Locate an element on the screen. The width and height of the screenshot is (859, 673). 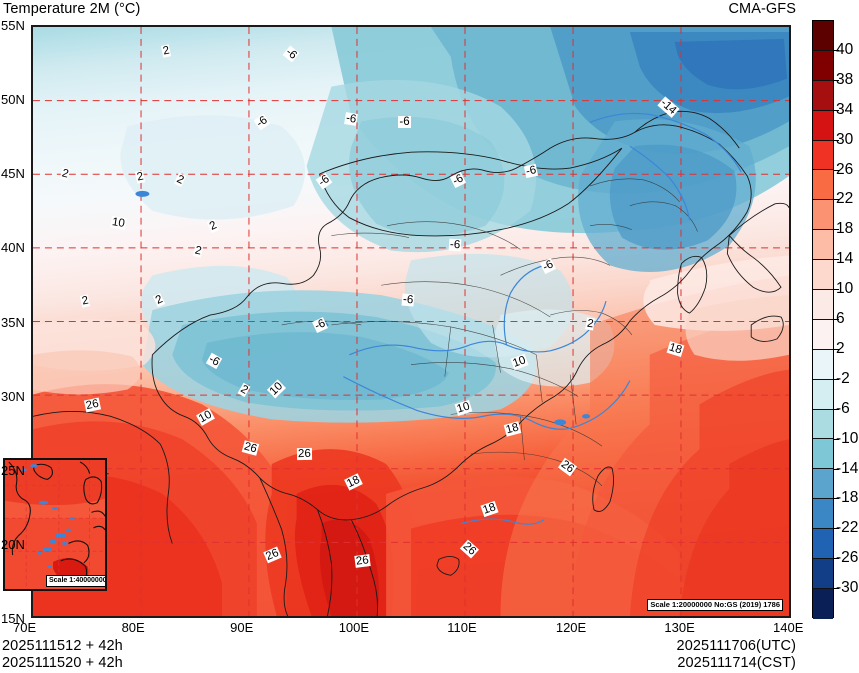
colorbar-tick-label: 30 is located at coordinates (845, 139).